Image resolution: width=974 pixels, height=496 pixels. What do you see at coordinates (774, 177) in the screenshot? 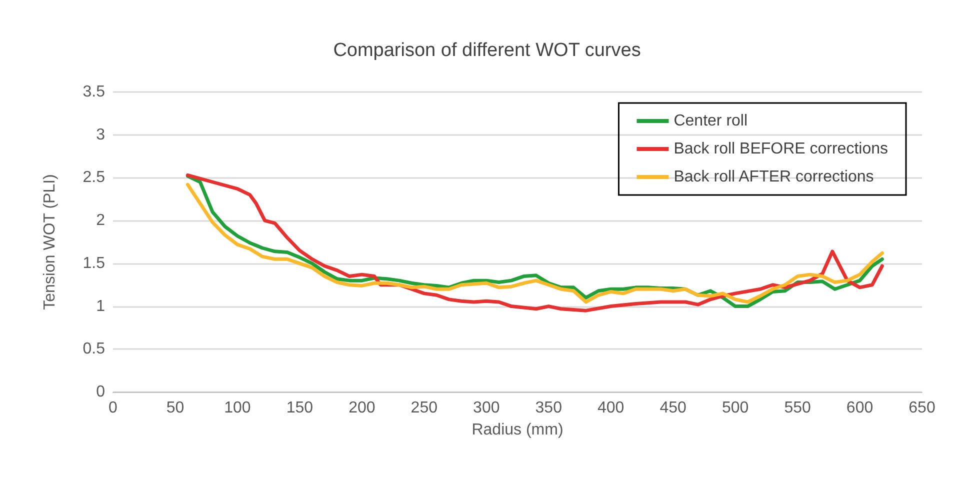
I see `legend-label: Back roll AFTER corrections` at bounding box center [774, 177].